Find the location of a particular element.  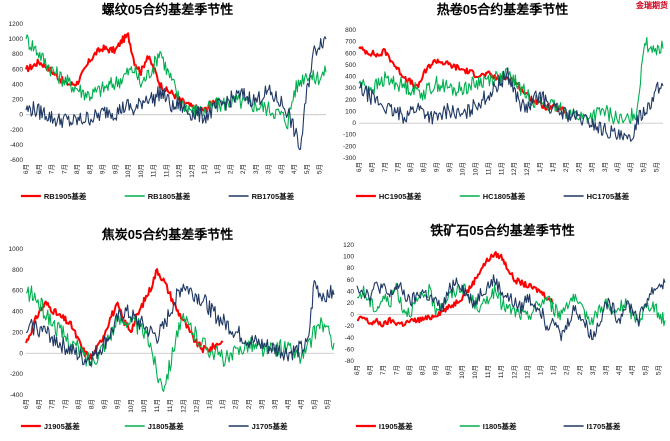

legend-label: HC1805基差 is located at coordinates (504, 196).